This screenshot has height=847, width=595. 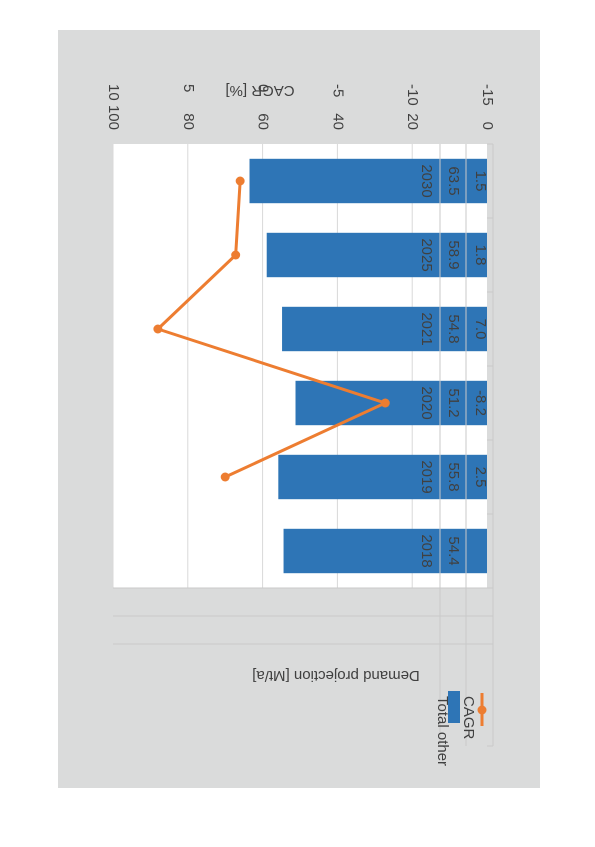 What do you see at coordinates (453, 476) in the screenshot?
I see `bar-value-2019: 55.8` at bounding box center [453, 476].